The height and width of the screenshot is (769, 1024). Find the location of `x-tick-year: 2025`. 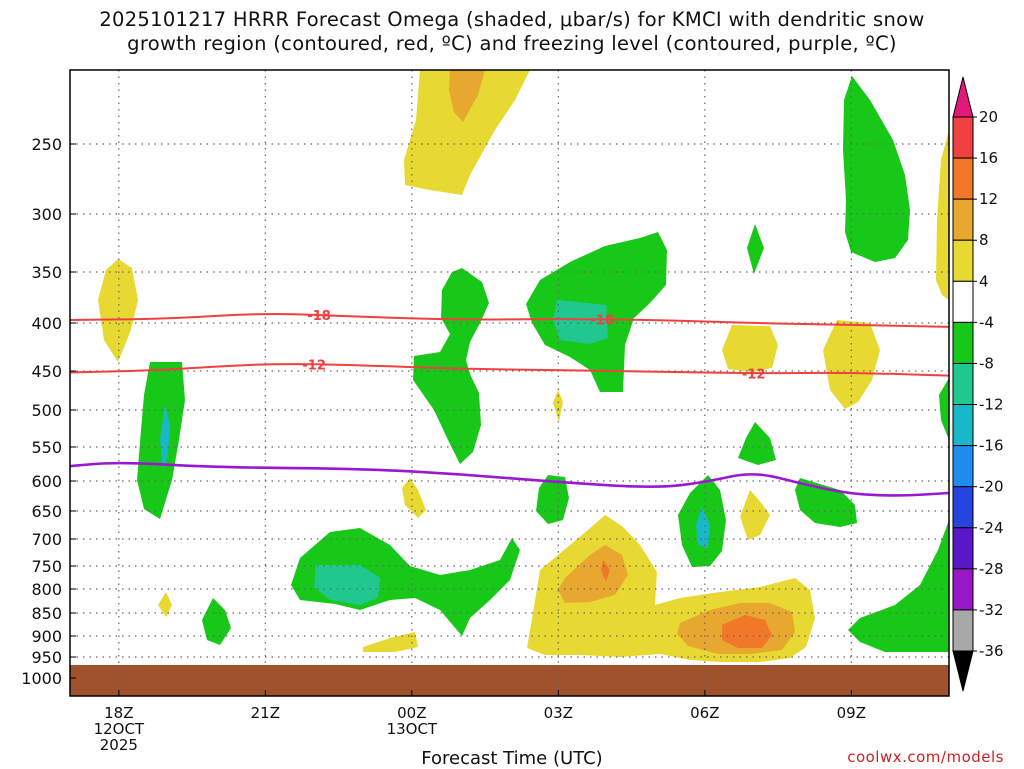

x-tick-year: 2025 is located at coordinates (119, 745).